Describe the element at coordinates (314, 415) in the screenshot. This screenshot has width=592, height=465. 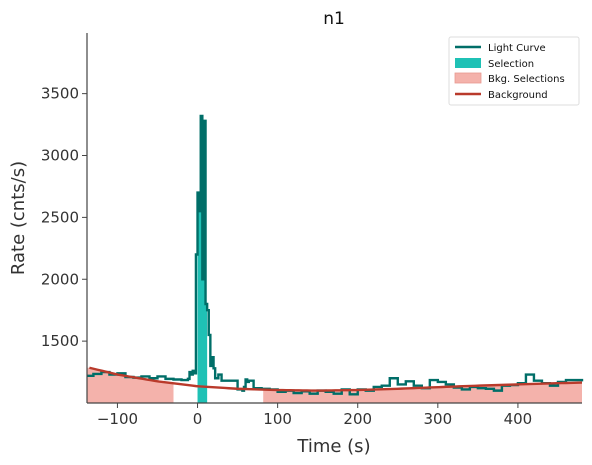
I see `x-ticks: −100 0 100 200 300 400` at that location.